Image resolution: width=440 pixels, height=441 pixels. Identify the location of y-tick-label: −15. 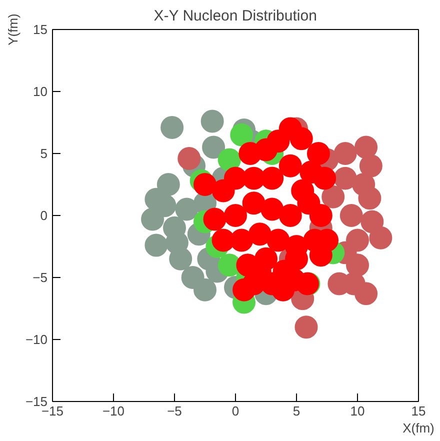
(36, 401).